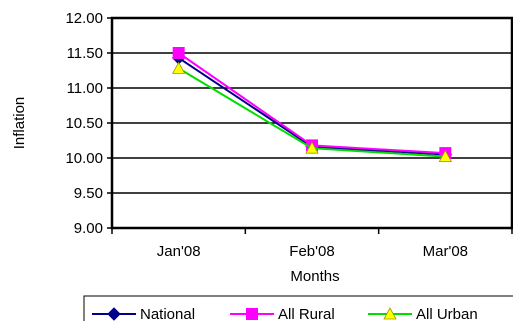 Image resolution: width=513 pixels, height=321 pixels. I want to click on legend-label: All Urban, so click(447, 313).